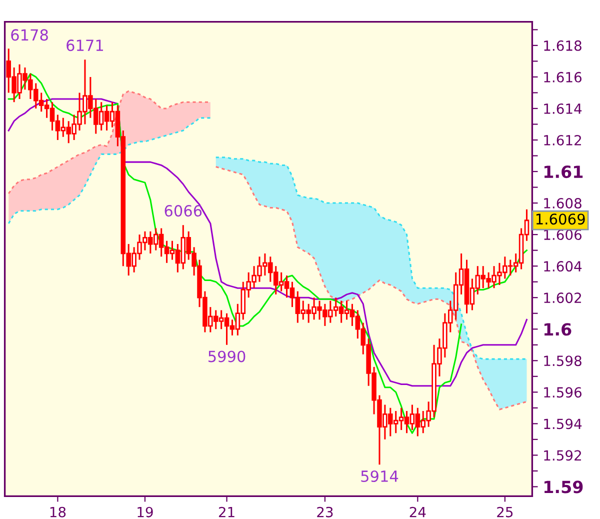  I want to click on y-tick-label: 1.604, so click(563, 266).